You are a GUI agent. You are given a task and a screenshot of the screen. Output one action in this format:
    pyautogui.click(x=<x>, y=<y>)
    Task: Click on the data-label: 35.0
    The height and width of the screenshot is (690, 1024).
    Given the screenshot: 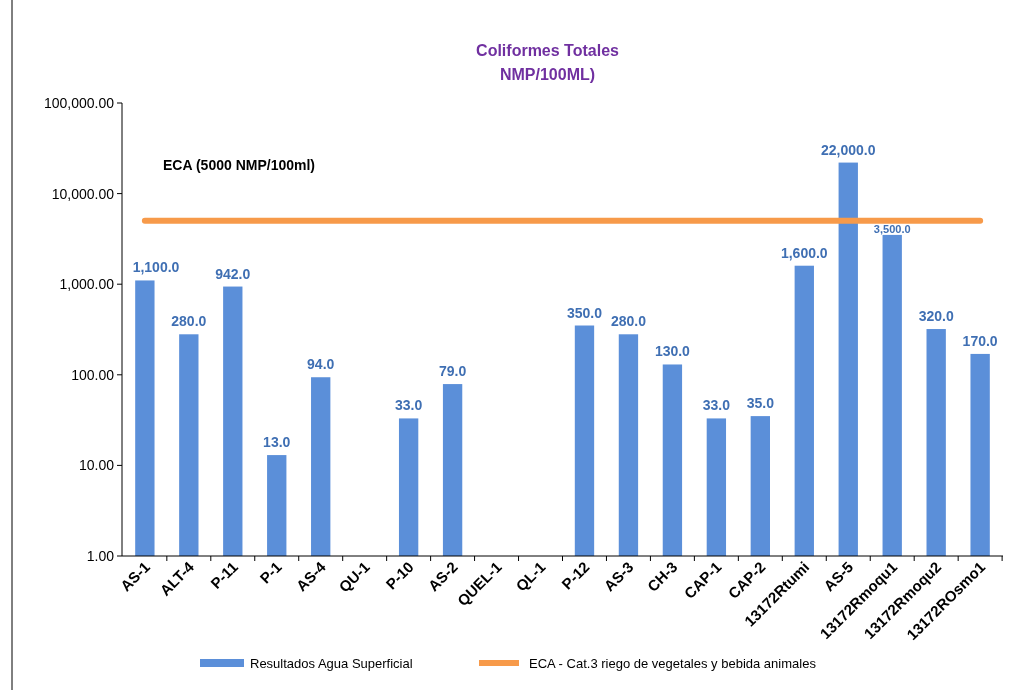 What is the action you would take?
    pyautogui.click(x=760, y=403)
    